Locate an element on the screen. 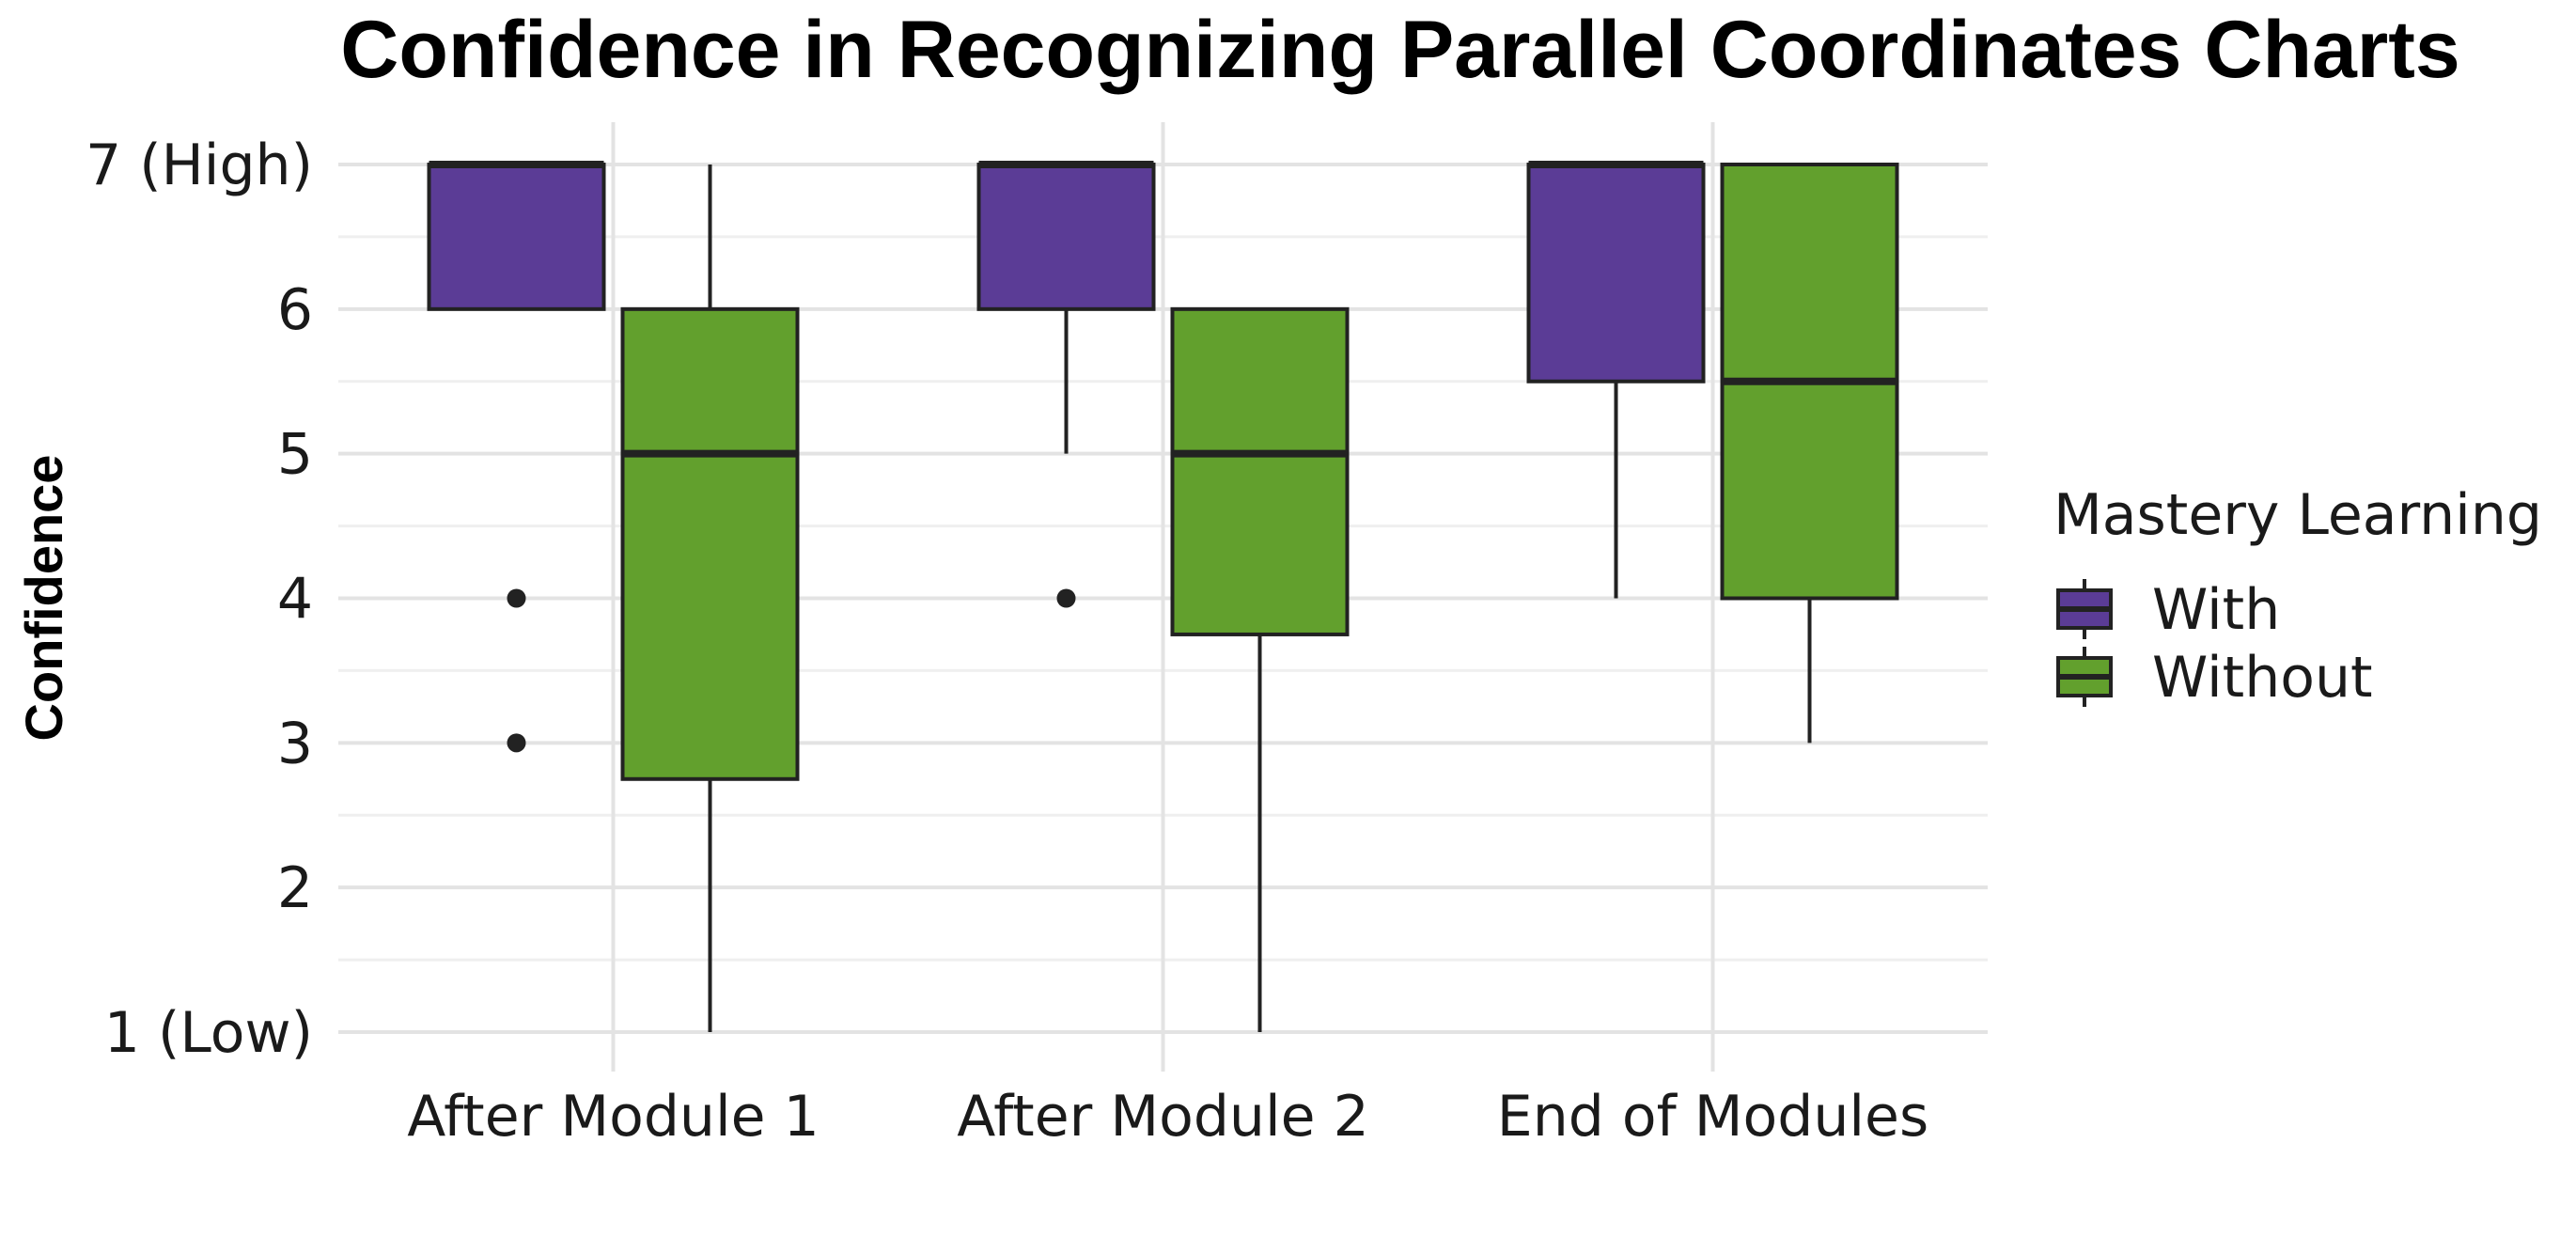  x-tick-label: End of Modules is located at coordinates (1712, 1117).